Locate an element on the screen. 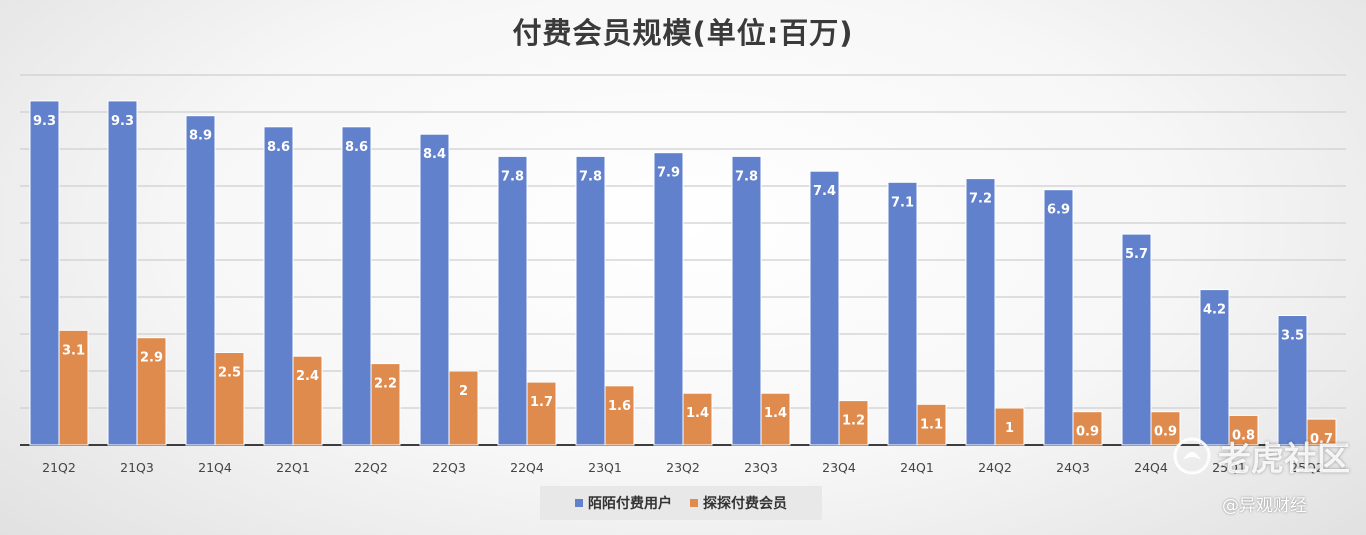 This screenshot has width=1366, height=535. x-tick-label: 23Q3 is located at coordinates (761, 467).